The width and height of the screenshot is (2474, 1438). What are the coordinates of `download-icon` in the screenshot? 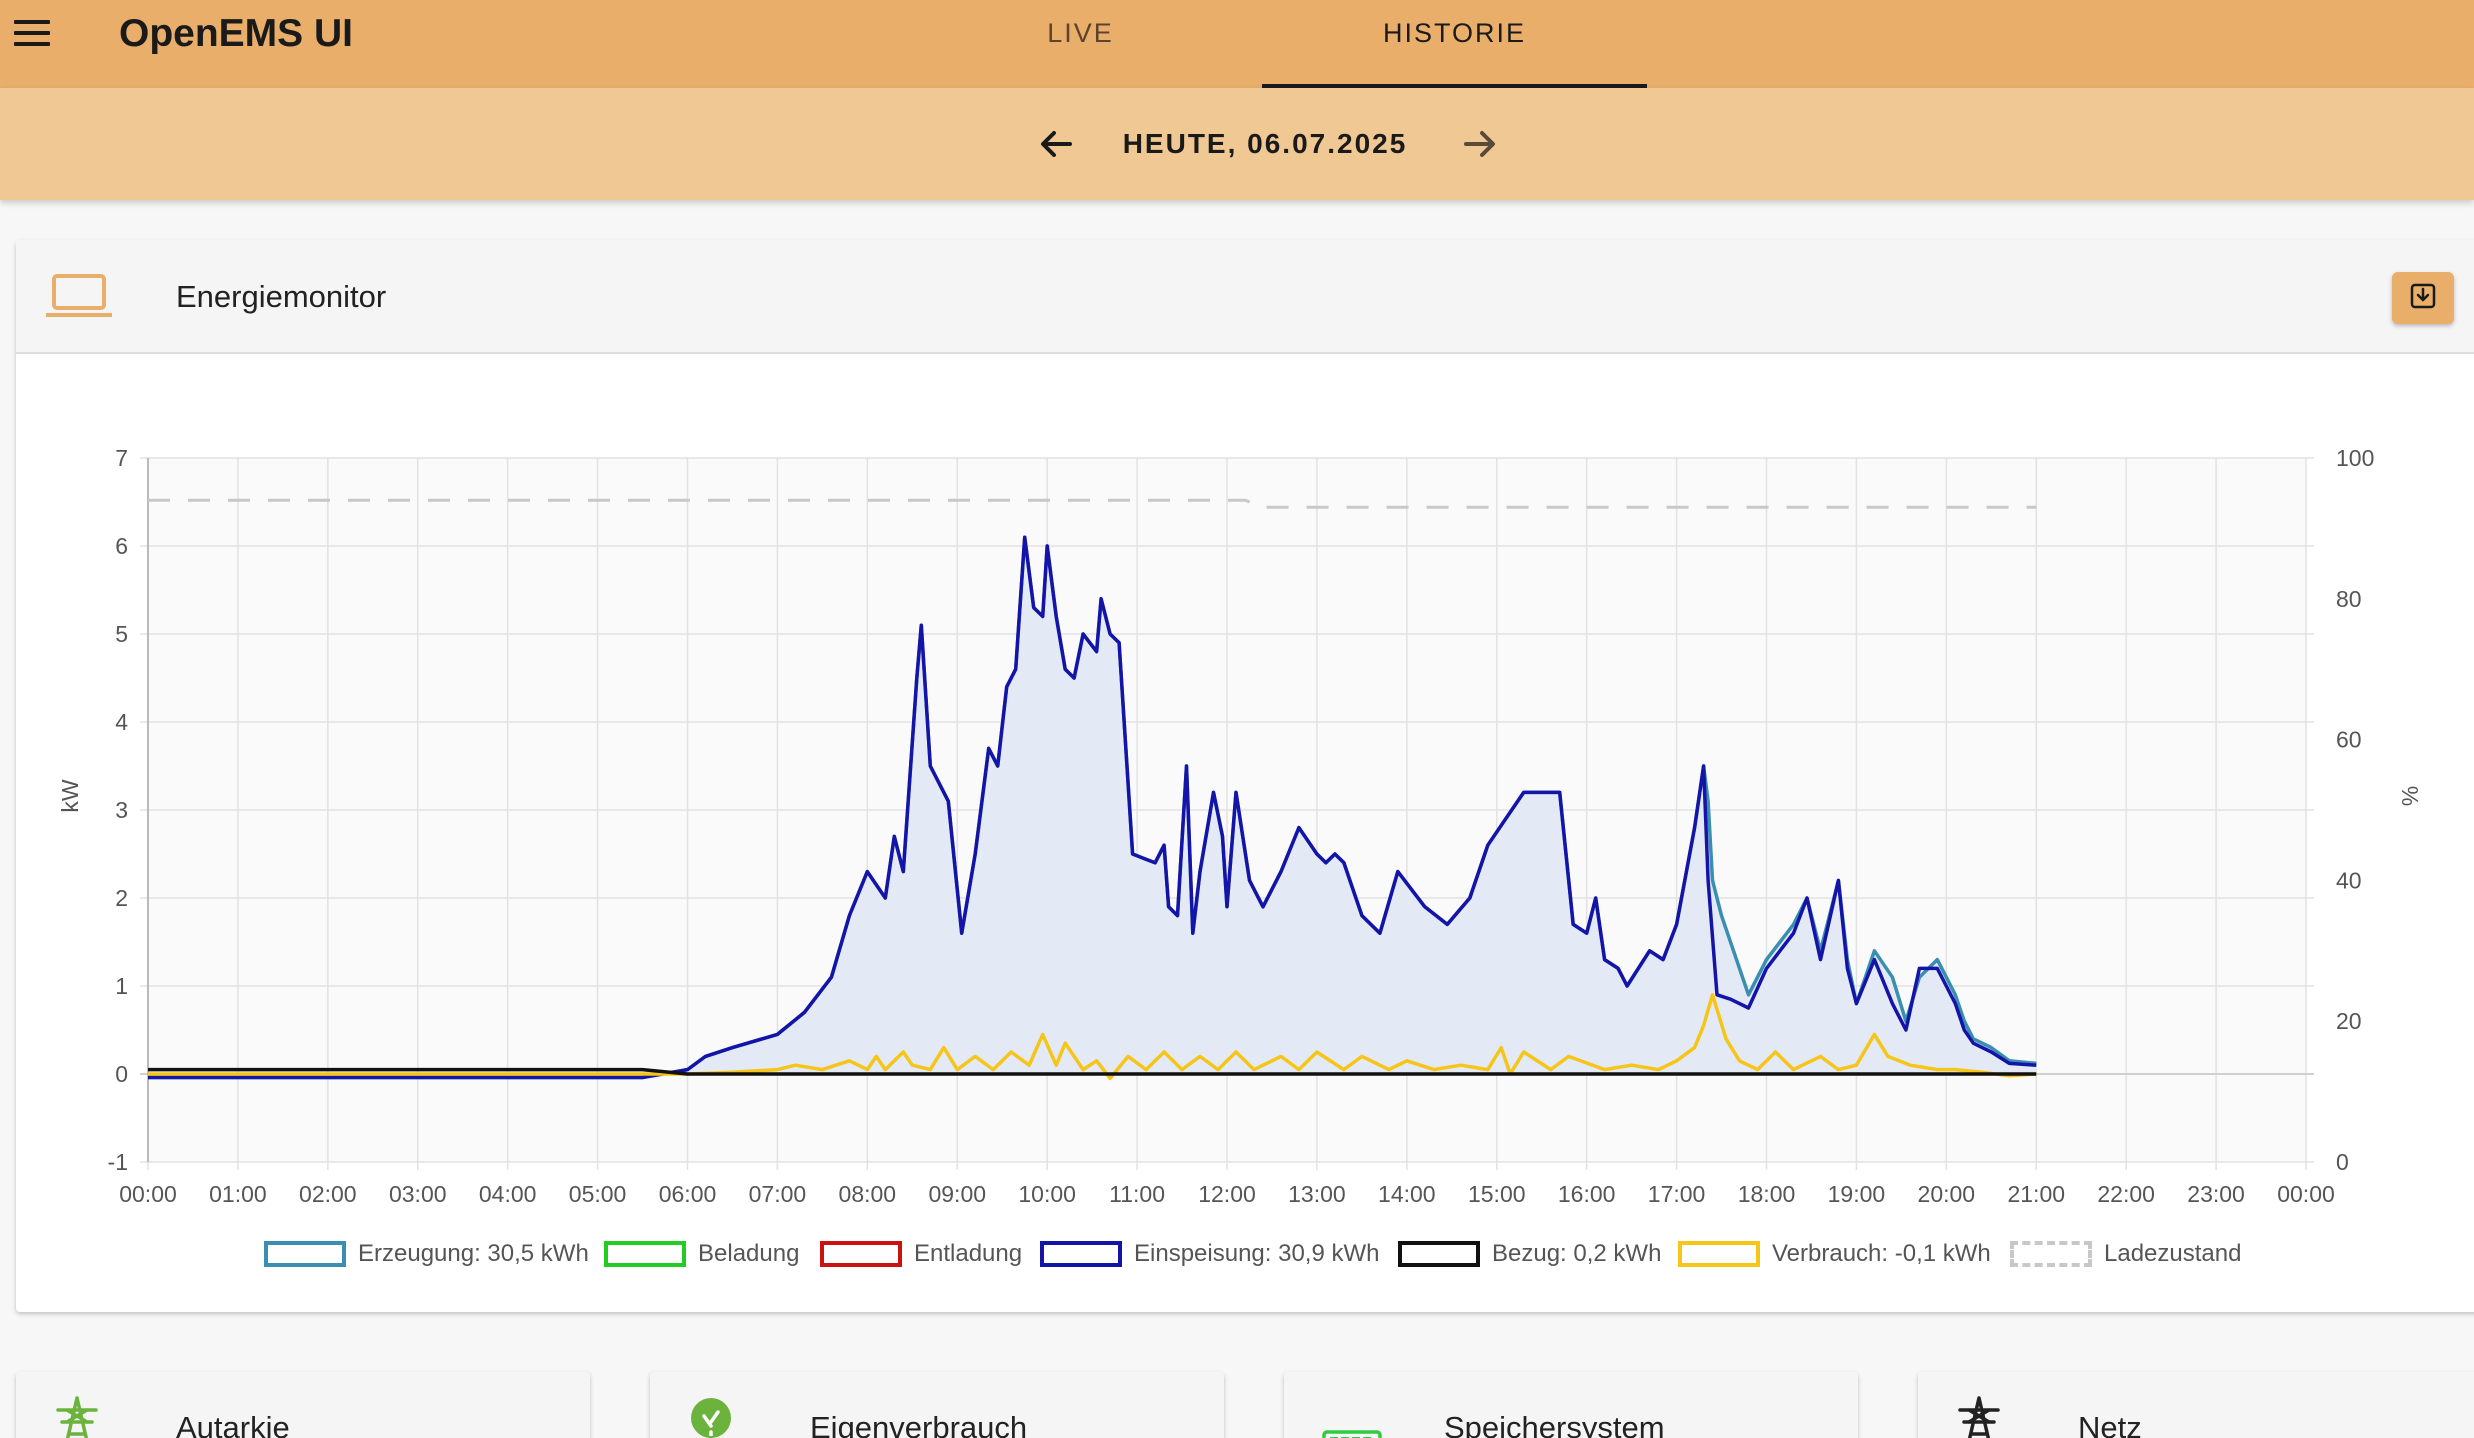 It's located at (2423, 298).